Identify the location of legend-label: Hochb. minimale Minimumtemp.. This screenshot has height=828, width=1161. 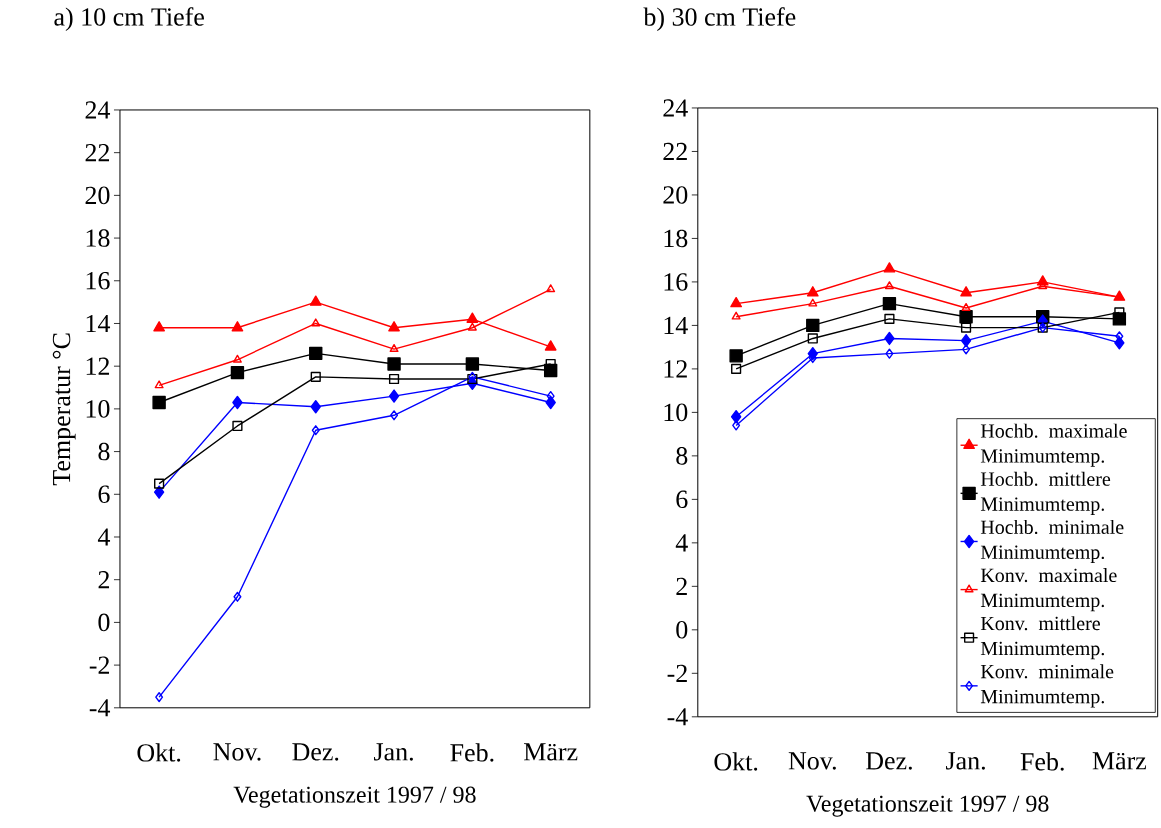
(1052, 542).